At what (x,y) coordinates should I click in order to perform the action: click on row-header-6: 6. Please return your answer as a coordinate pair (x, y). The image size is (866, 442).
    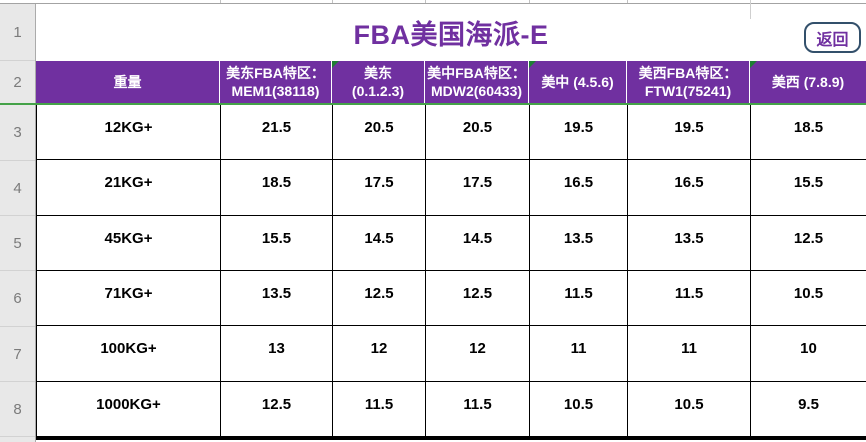
    Looking at the image, I should click on (17, 299).